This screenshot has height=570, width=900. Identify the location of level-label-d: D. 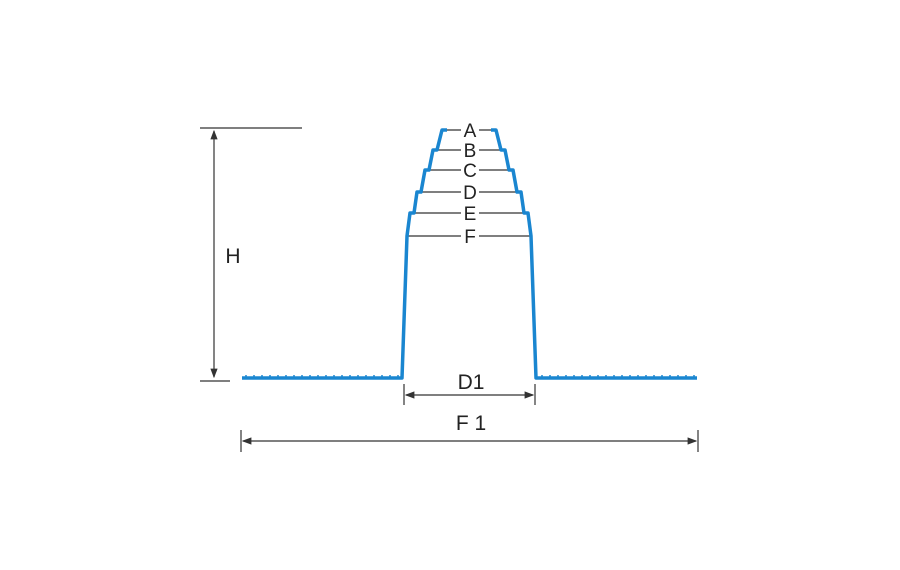
(470, 193).